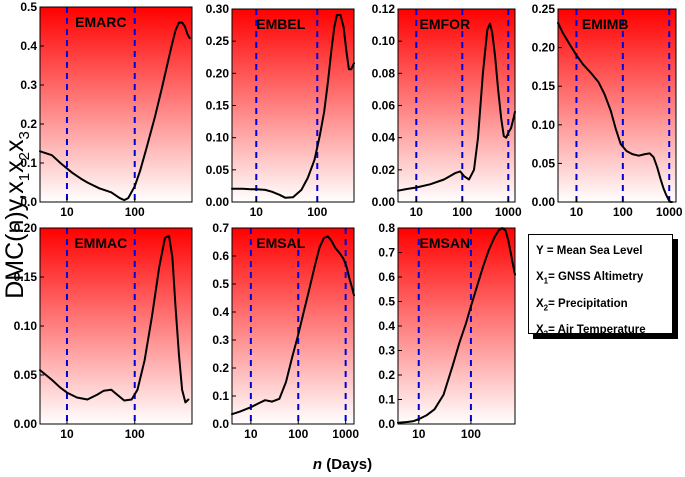  What do you see at coordinates (386, 277) in the screenshot?
I see `ytick-label-emsan: 0.6` at bounding box center [386, 277].